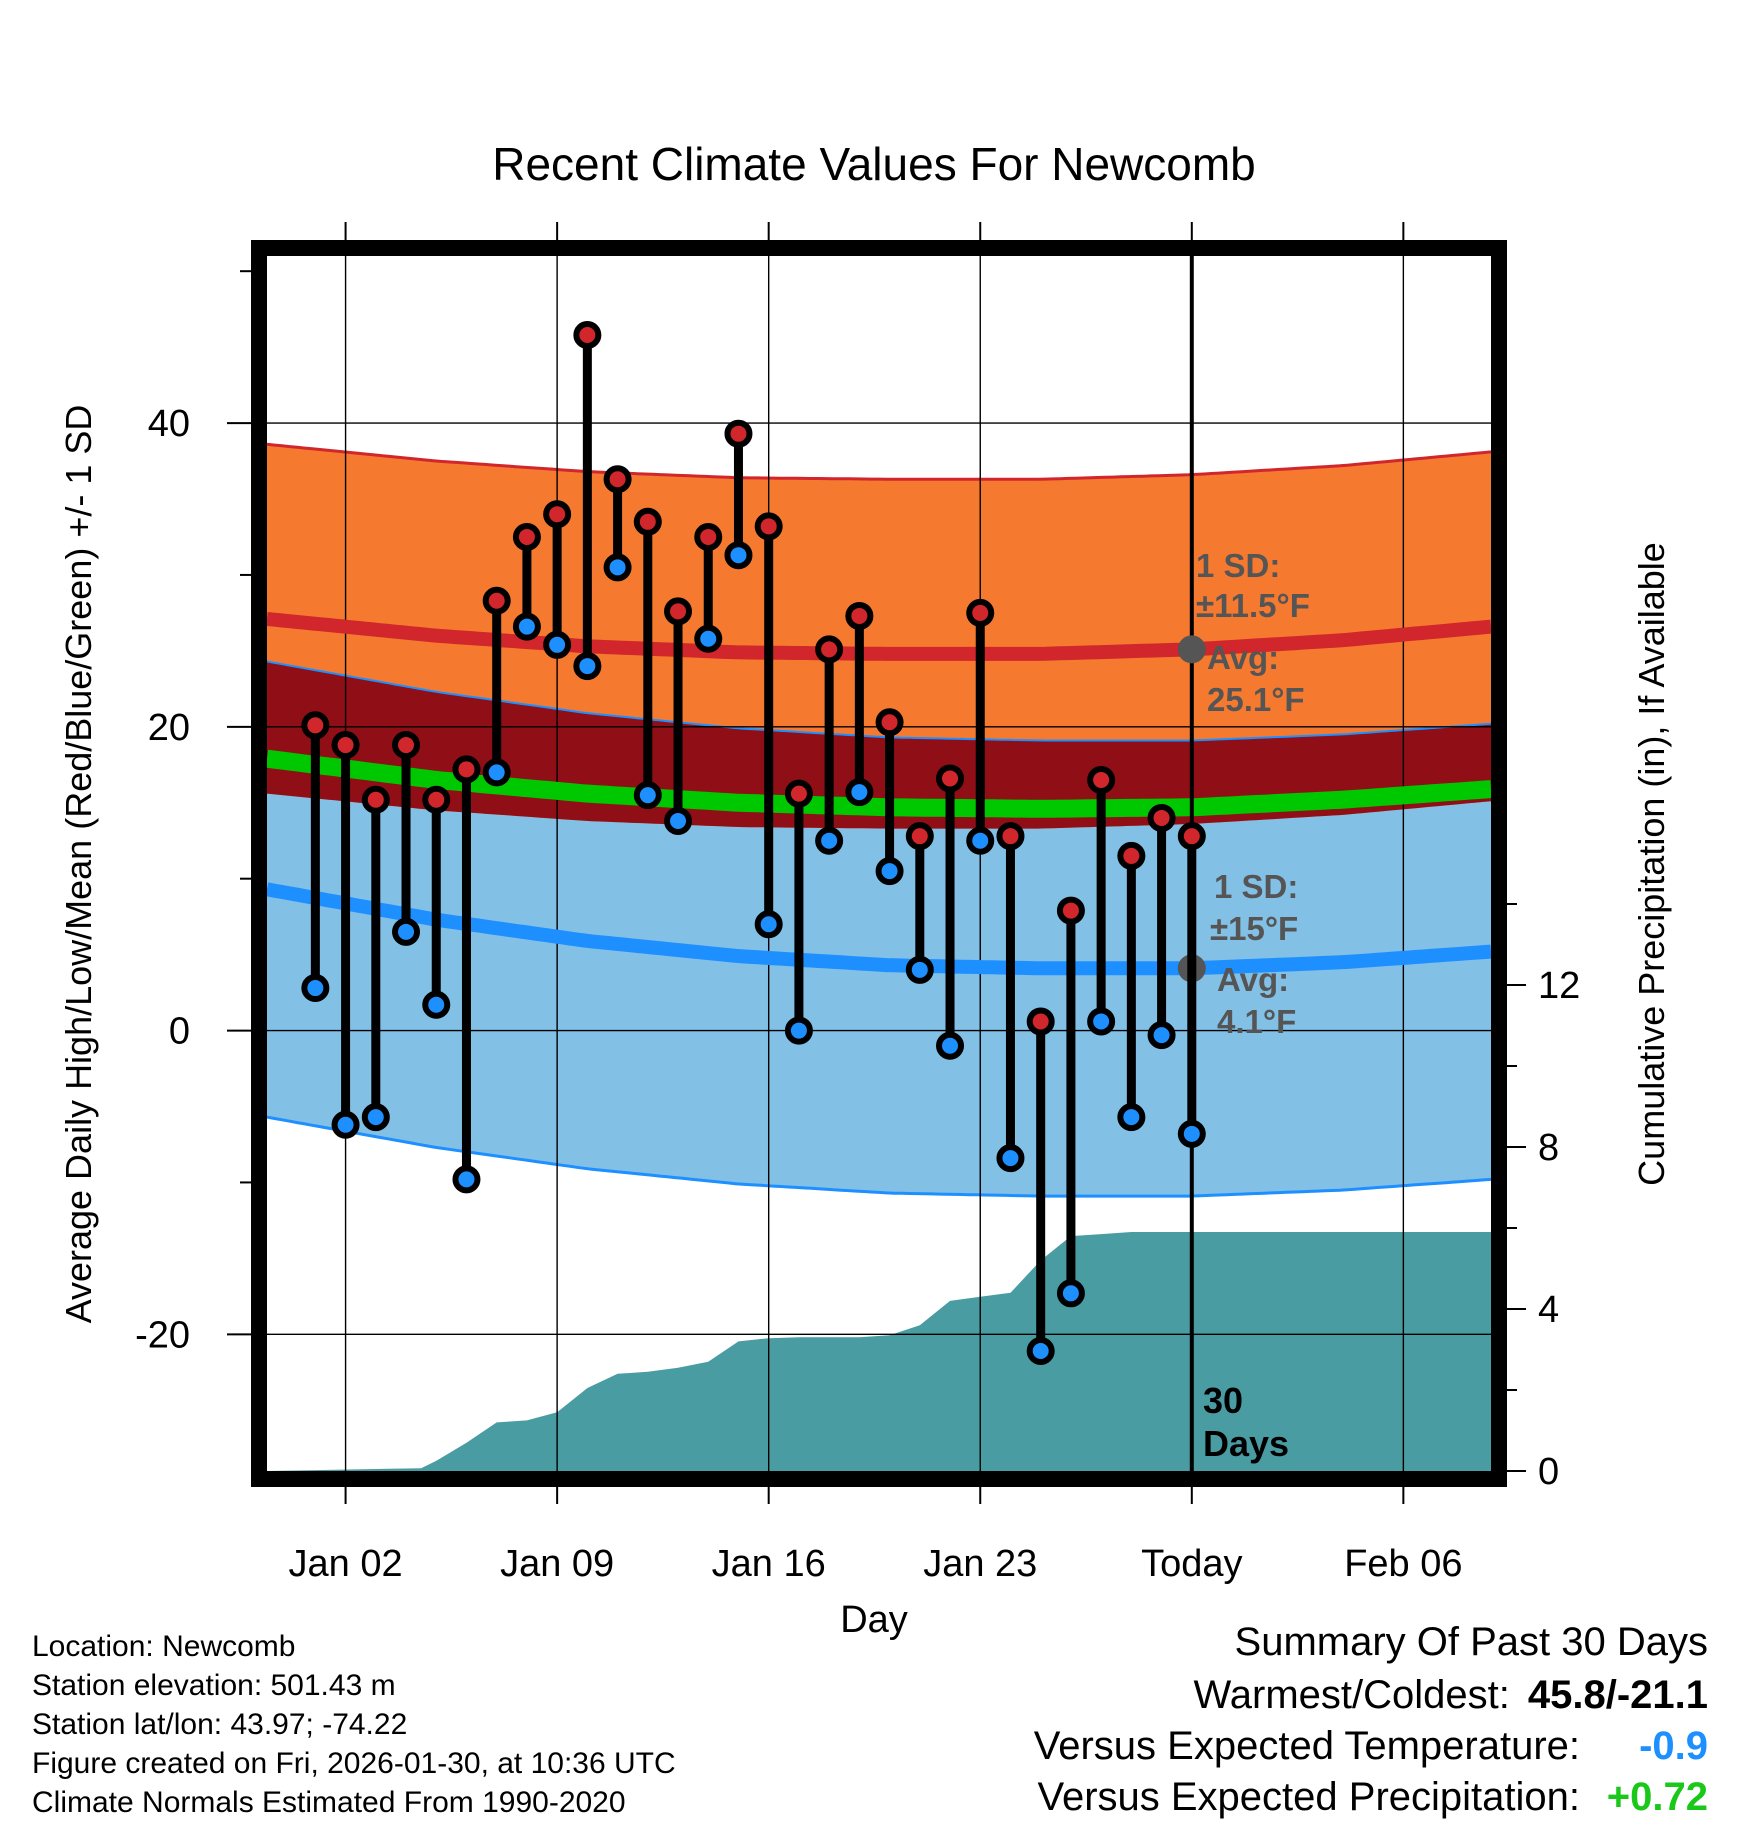 Image resolution: width=1748 pixels, height=1828 pixels. What do you see at coordinates (1548, 1310) in the screenshot?
I see `y-tick-label-right: 4` at bounding box center [1548, 1310].